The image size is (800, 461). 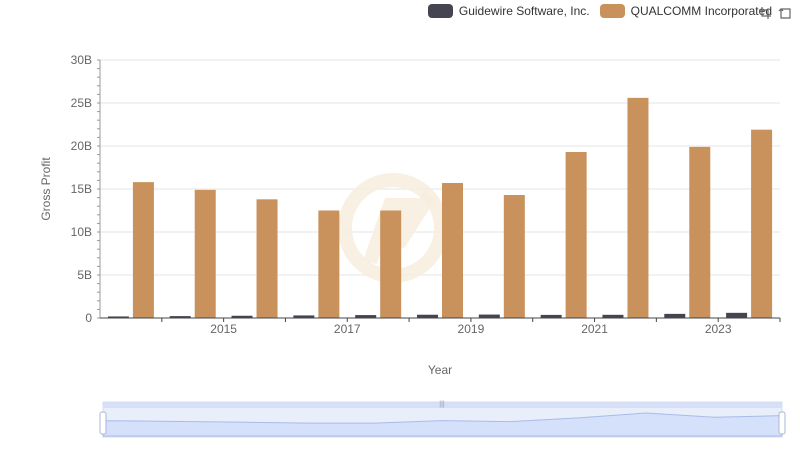 I want to click on x-axis-label: Year, so click(x=440, y=370).